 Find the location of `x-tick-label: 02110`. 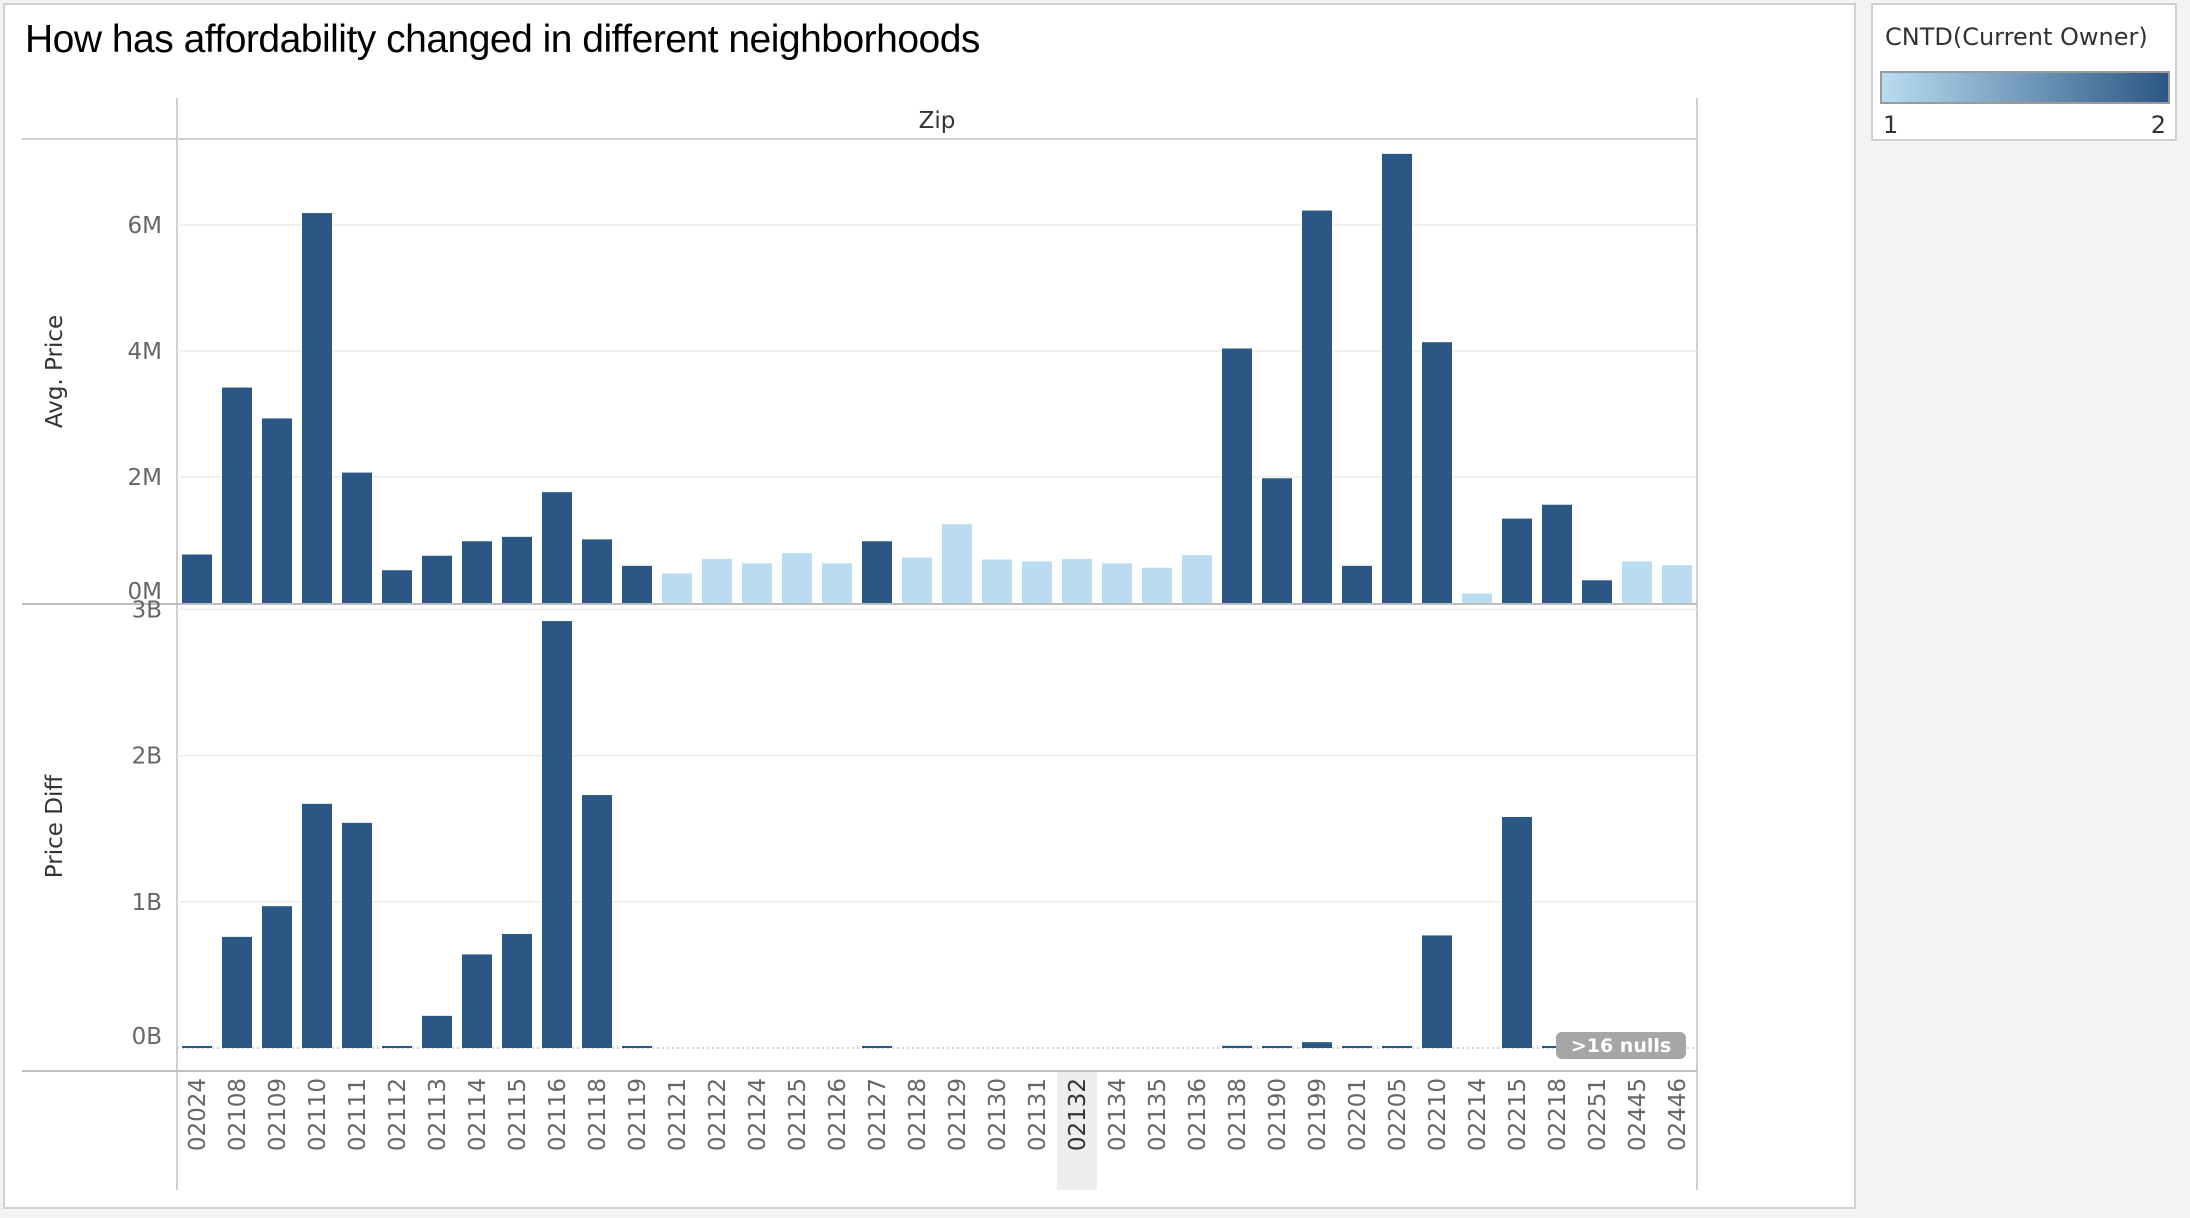

x-tick-label: 02110 is located at coordinates (318, 1114).